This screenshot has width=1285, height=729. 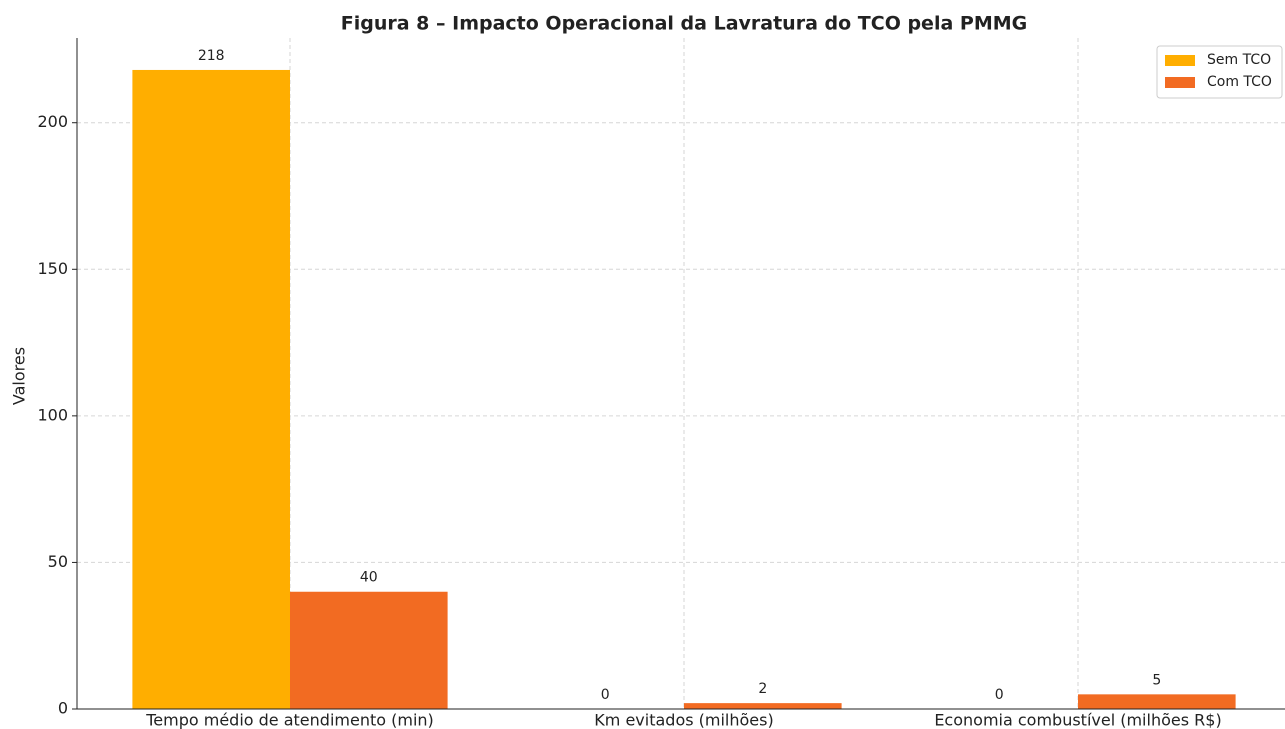 What do you see at coordinates (19, 376) in the screenshot?
I see `y-axis-label: Valores` at bounding box center [19, 376].